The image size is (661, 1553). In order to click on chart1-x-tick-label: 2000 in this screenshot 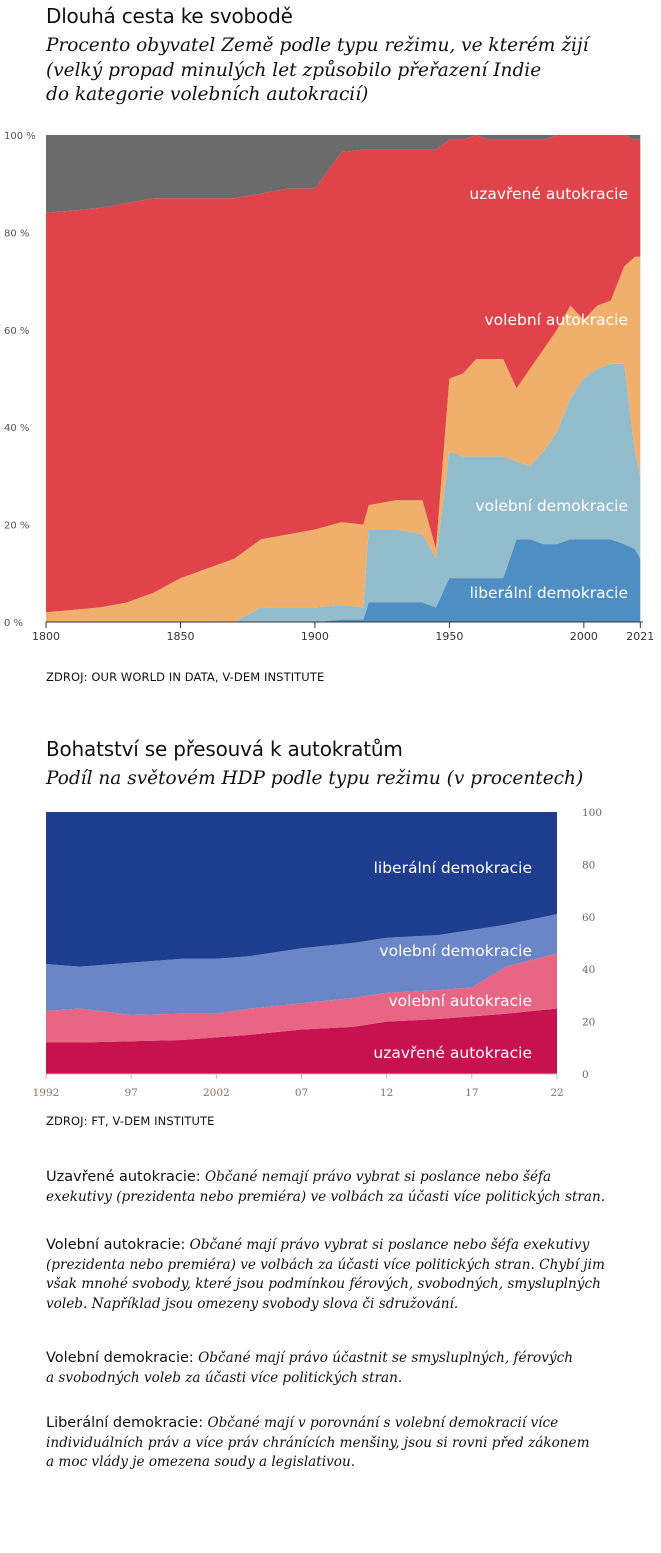, I will do `click(584, 636)`.